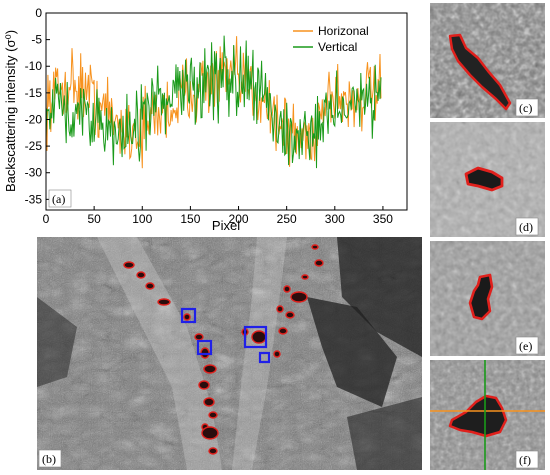 This screenshot has height=475, width=550. Describe the element at coordinates (481, 297) in the screenshot. I see `lake-outline-e` at that location.